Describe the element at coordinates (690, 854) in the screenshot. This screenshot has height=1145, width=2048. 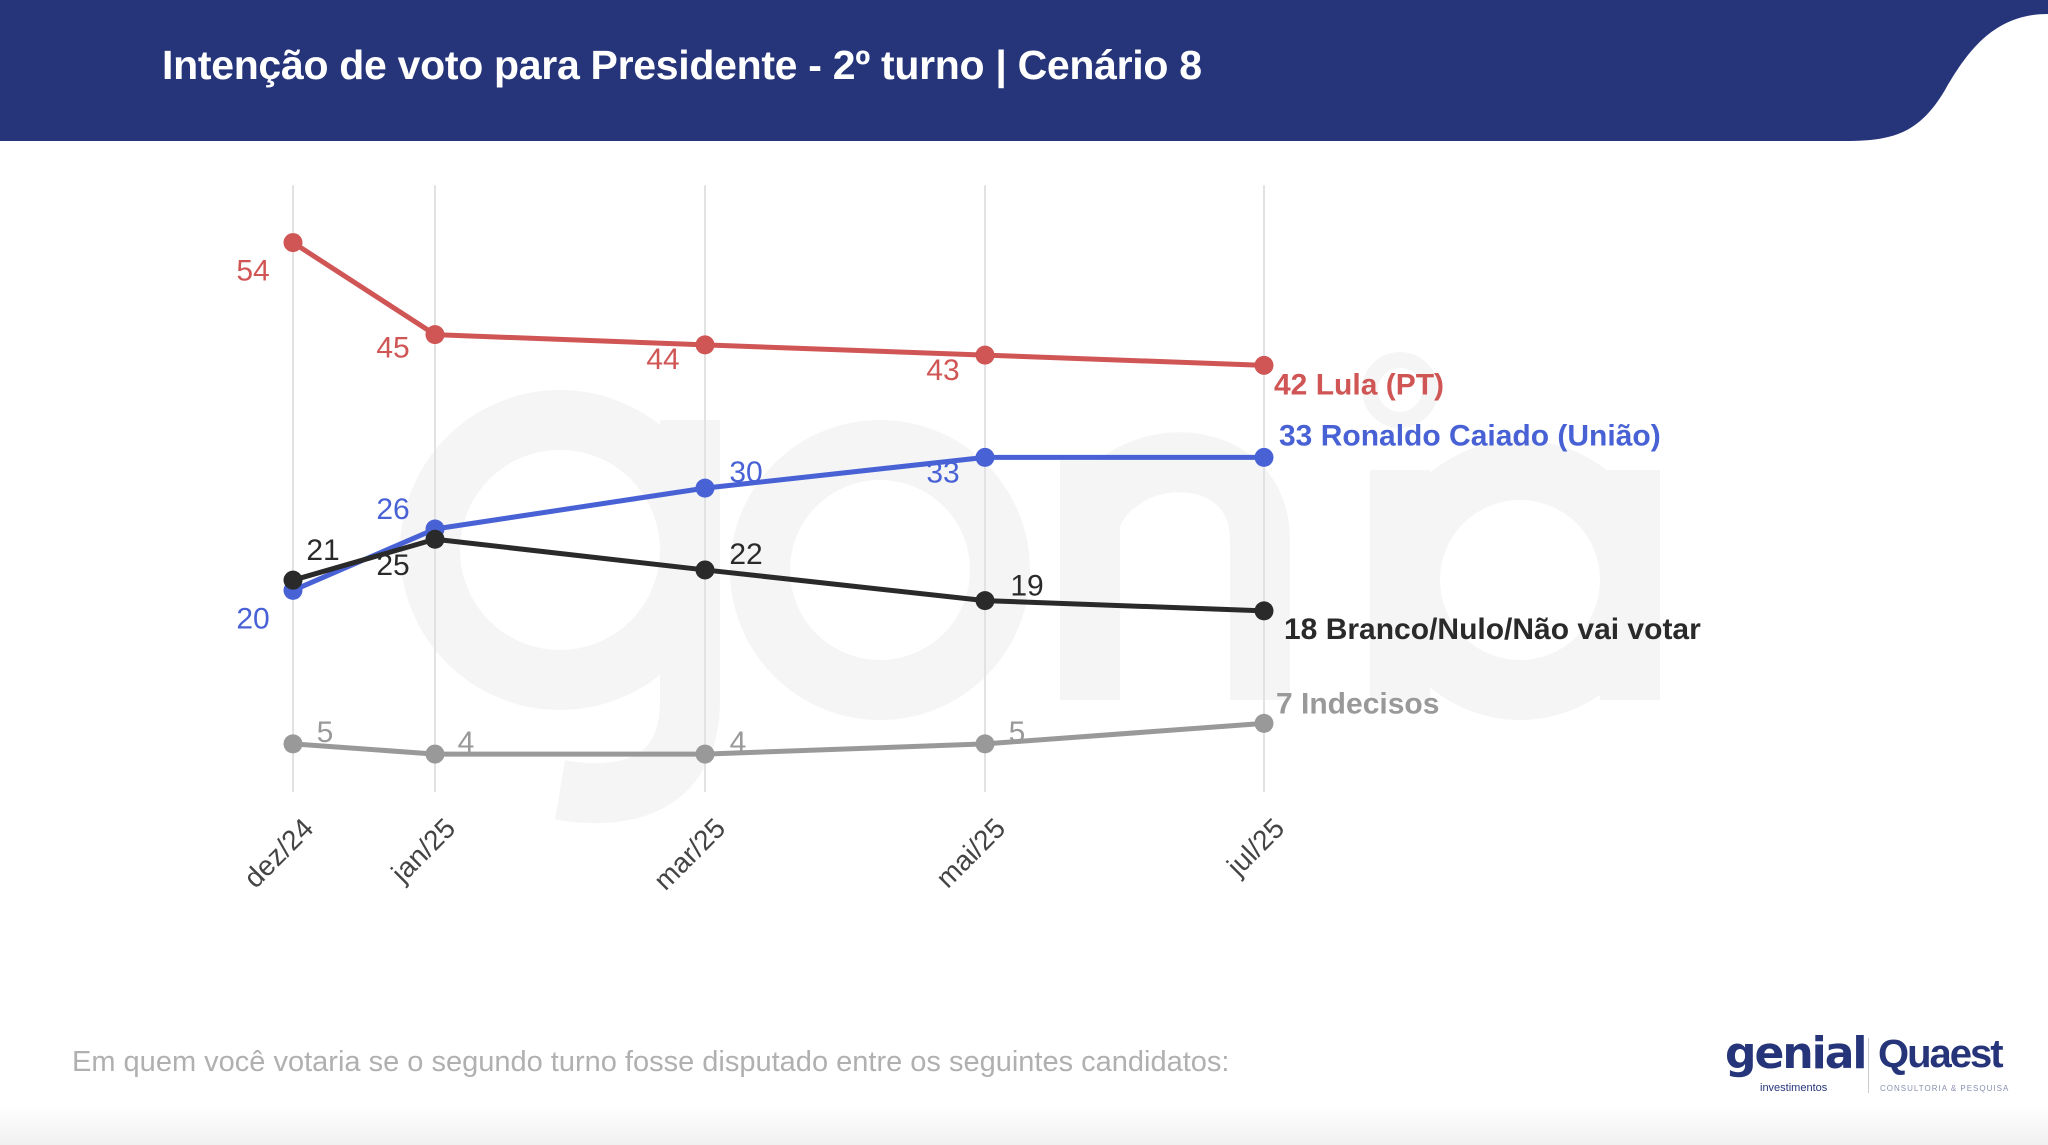
I see `x-tick-label: mar/25` at that location.